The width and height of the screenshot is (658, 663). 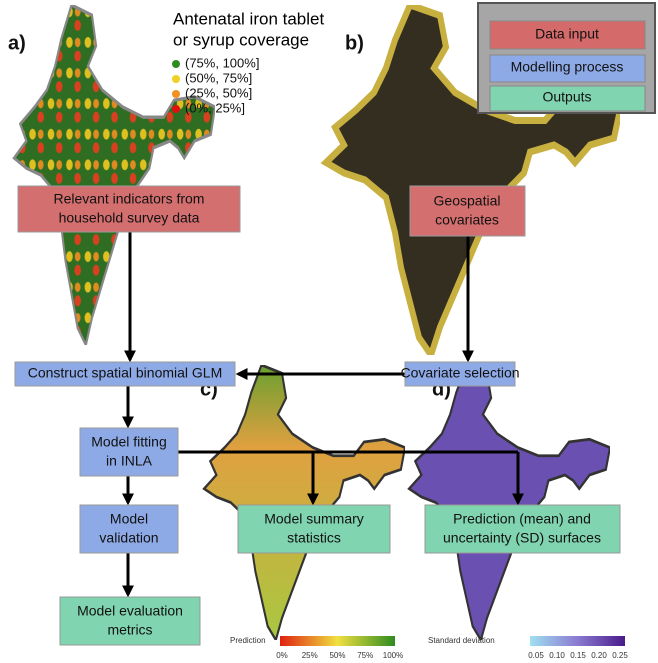 What do you see at coordinates (17, 43) in the screenshot?
I see `panel-label: a)` at bounding box center [17, 43].